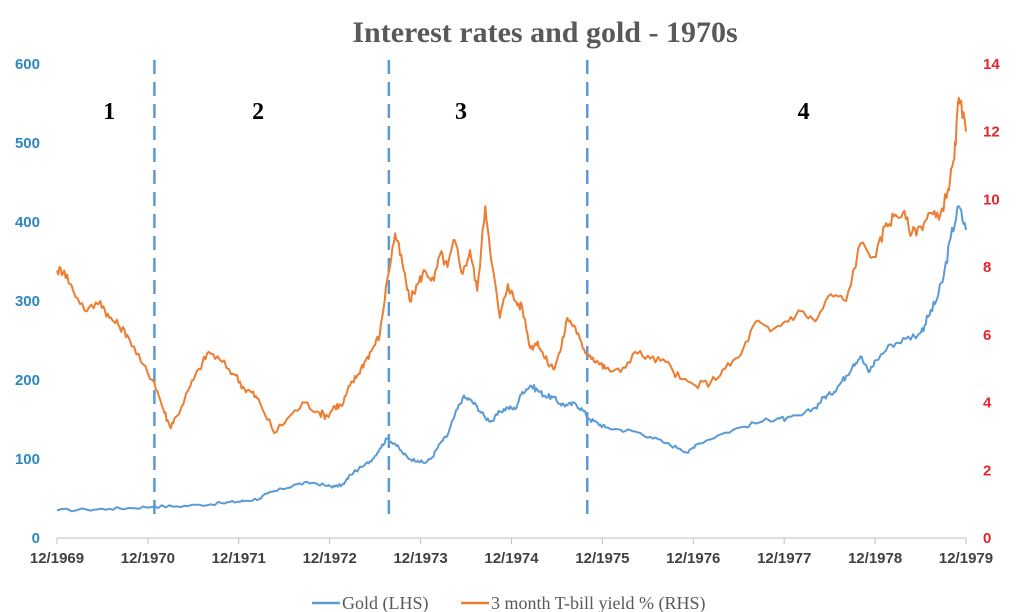  I want to click on x-tick-label: 12/1979, so click(966, 558).